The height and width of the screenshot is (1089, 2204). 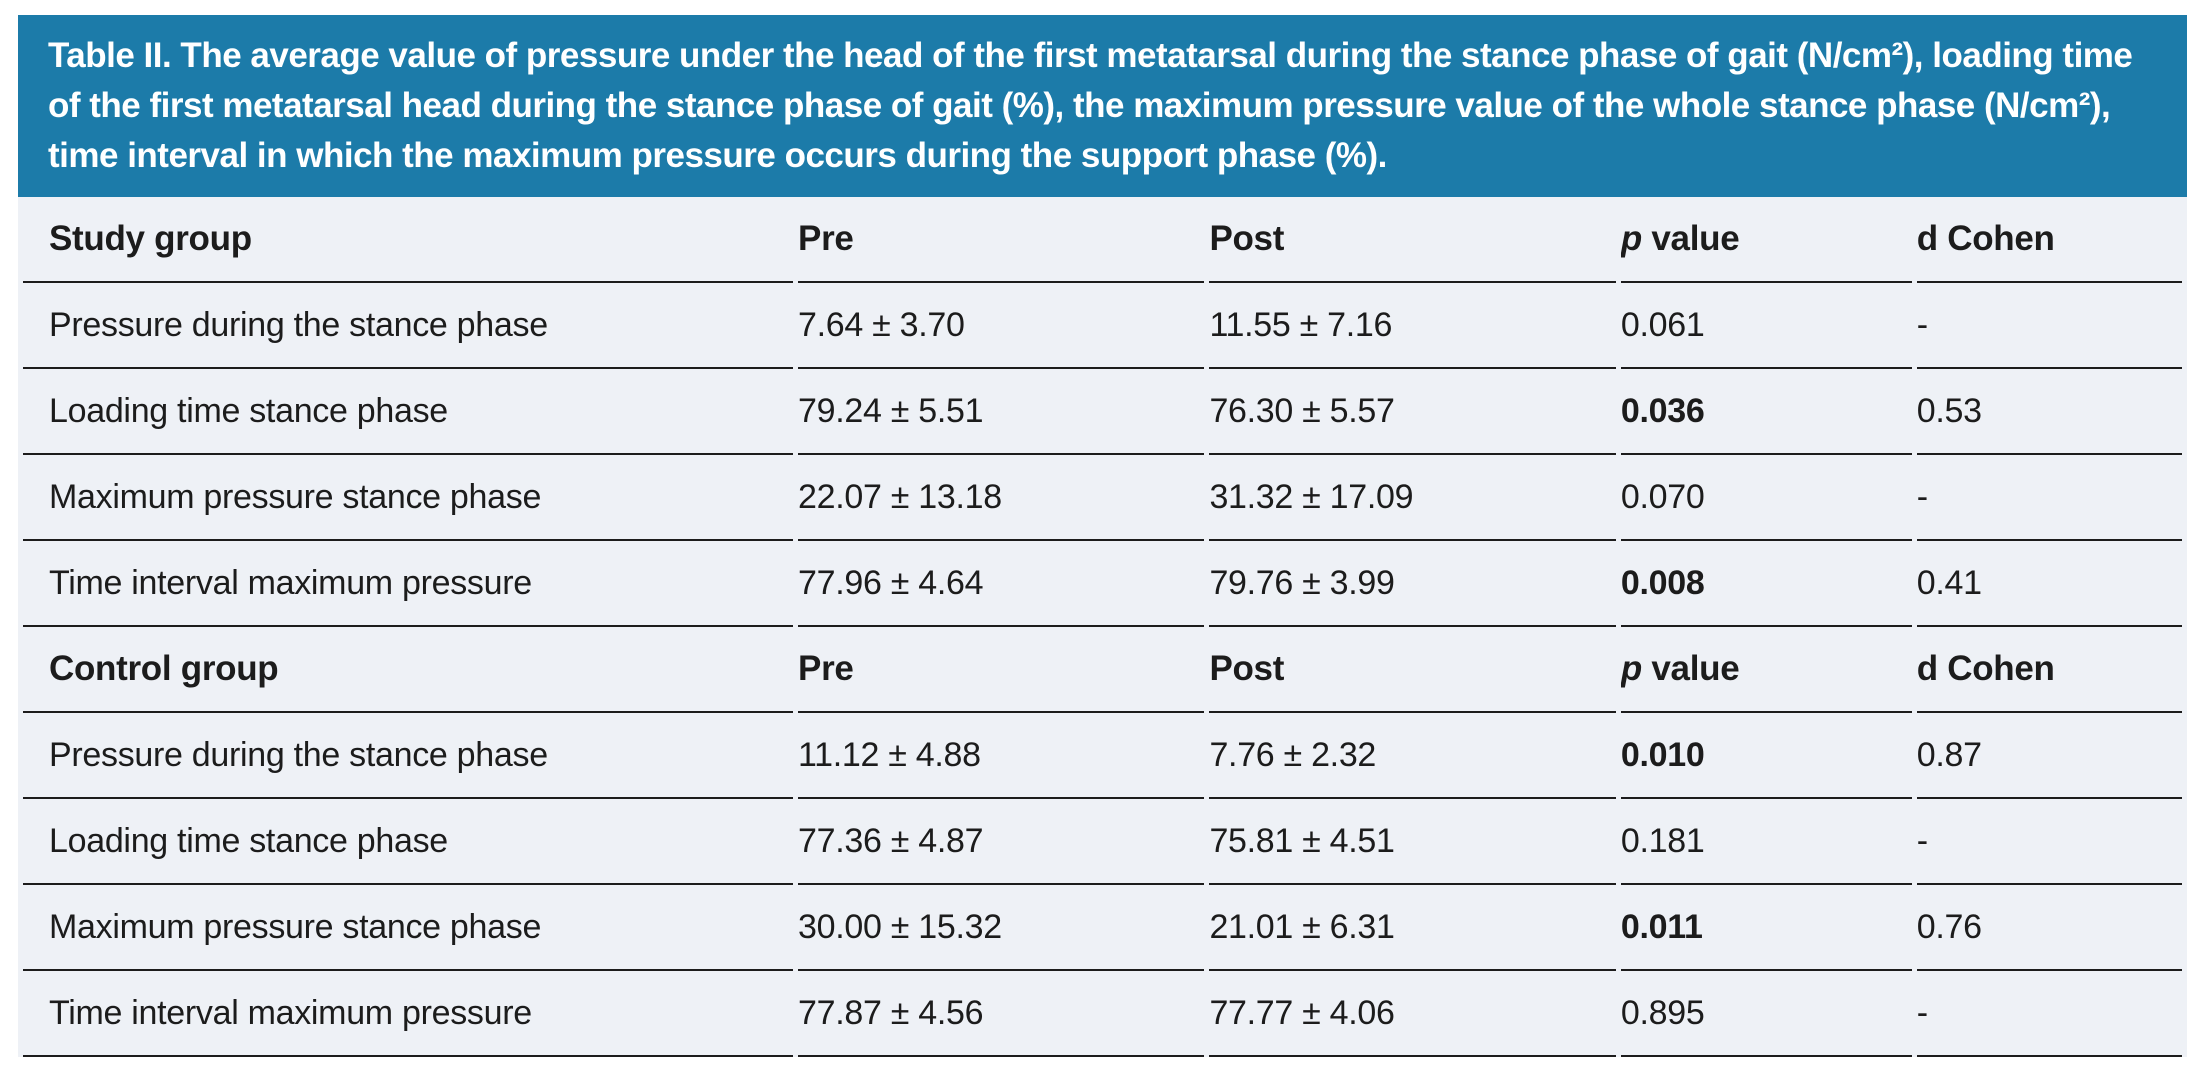 What do you see at coordinates (2049, 756) in the screenshot?
I see `d-cohen-cell: 0.87` at bounding box center [2049, 756].